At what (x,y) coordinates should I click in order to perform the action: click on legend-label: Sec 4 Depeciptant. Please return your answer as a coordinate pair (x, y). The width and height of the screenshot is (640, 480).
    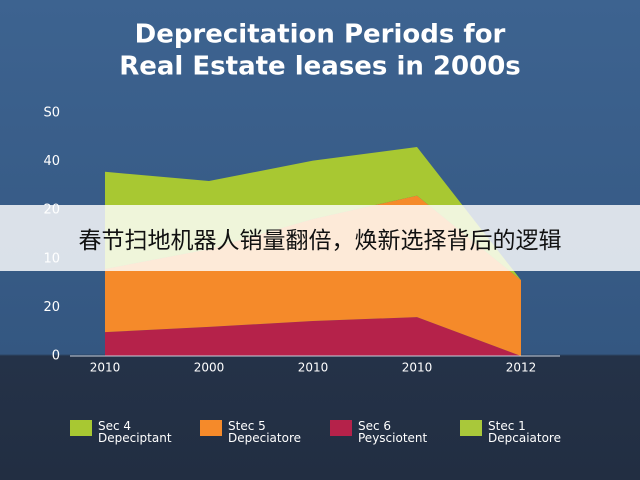
    Looking at the image, I should click on (135, 432).